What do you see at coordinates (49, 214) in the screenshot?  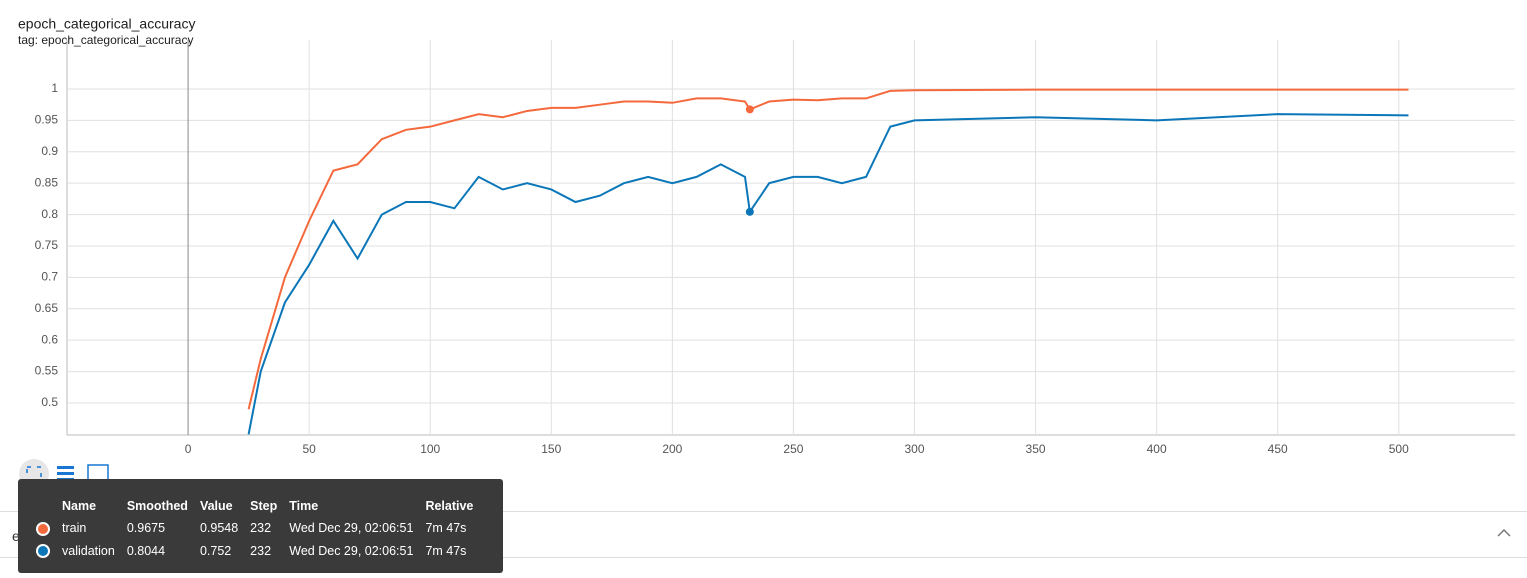 I see `y-tick-label: 0.8` at bounding box center [49, 214].